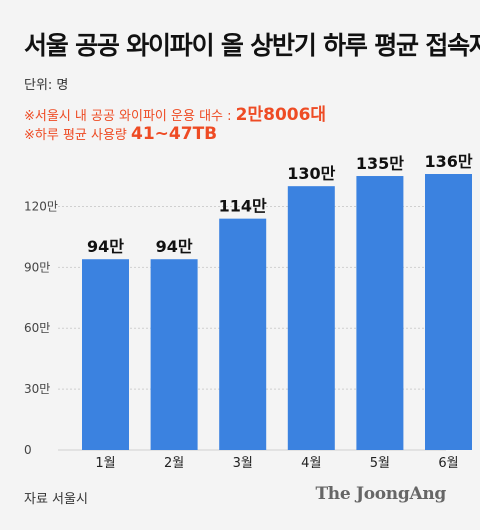 Image resolution: width=480 pixels, height=530 pixels. I want to click on data-label-1: 94만, so click(105, 246).